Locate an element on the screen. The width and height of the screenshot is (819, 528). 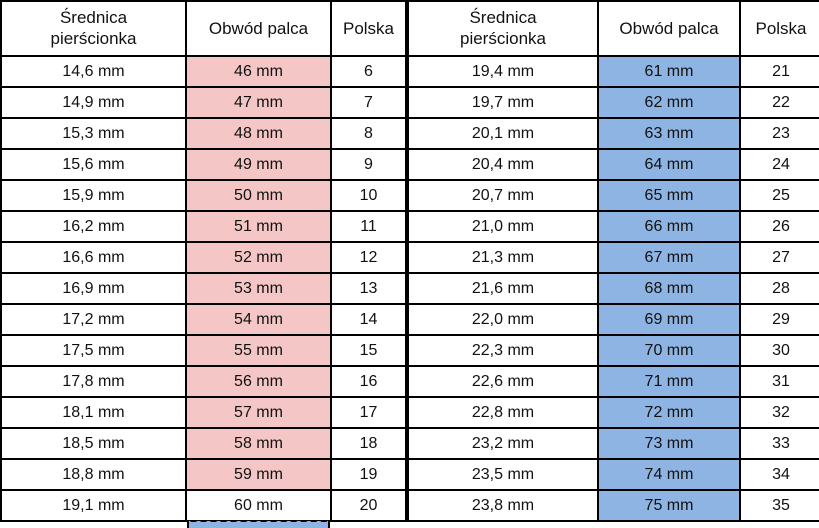
circumference-cell: 56 mm is located at coordinates (258, 381).